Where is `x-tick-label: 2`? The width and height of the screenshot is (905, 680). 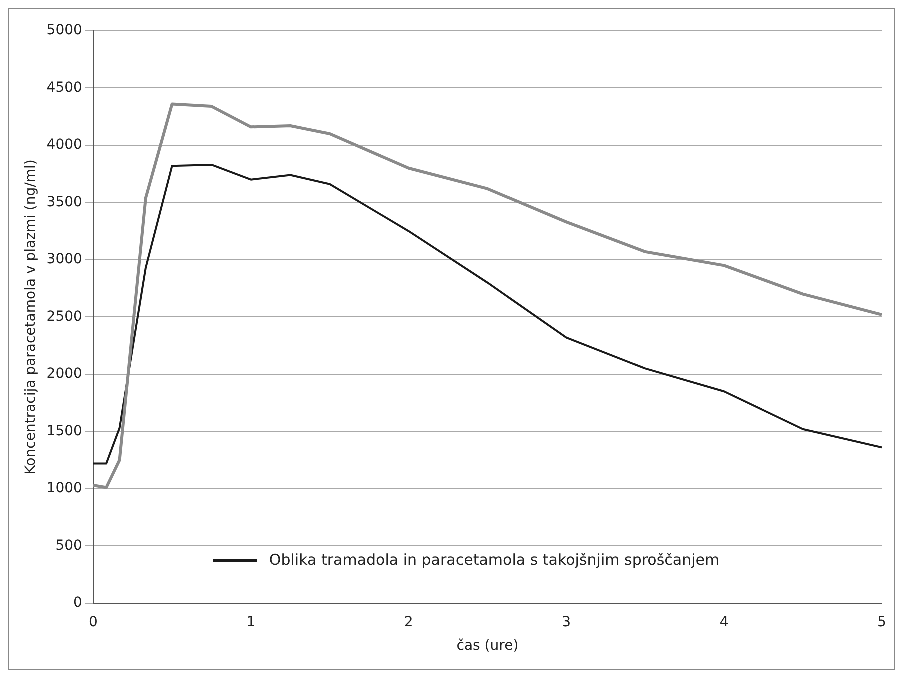
x-tick-label: 2 is located at coordinates (409, 622).